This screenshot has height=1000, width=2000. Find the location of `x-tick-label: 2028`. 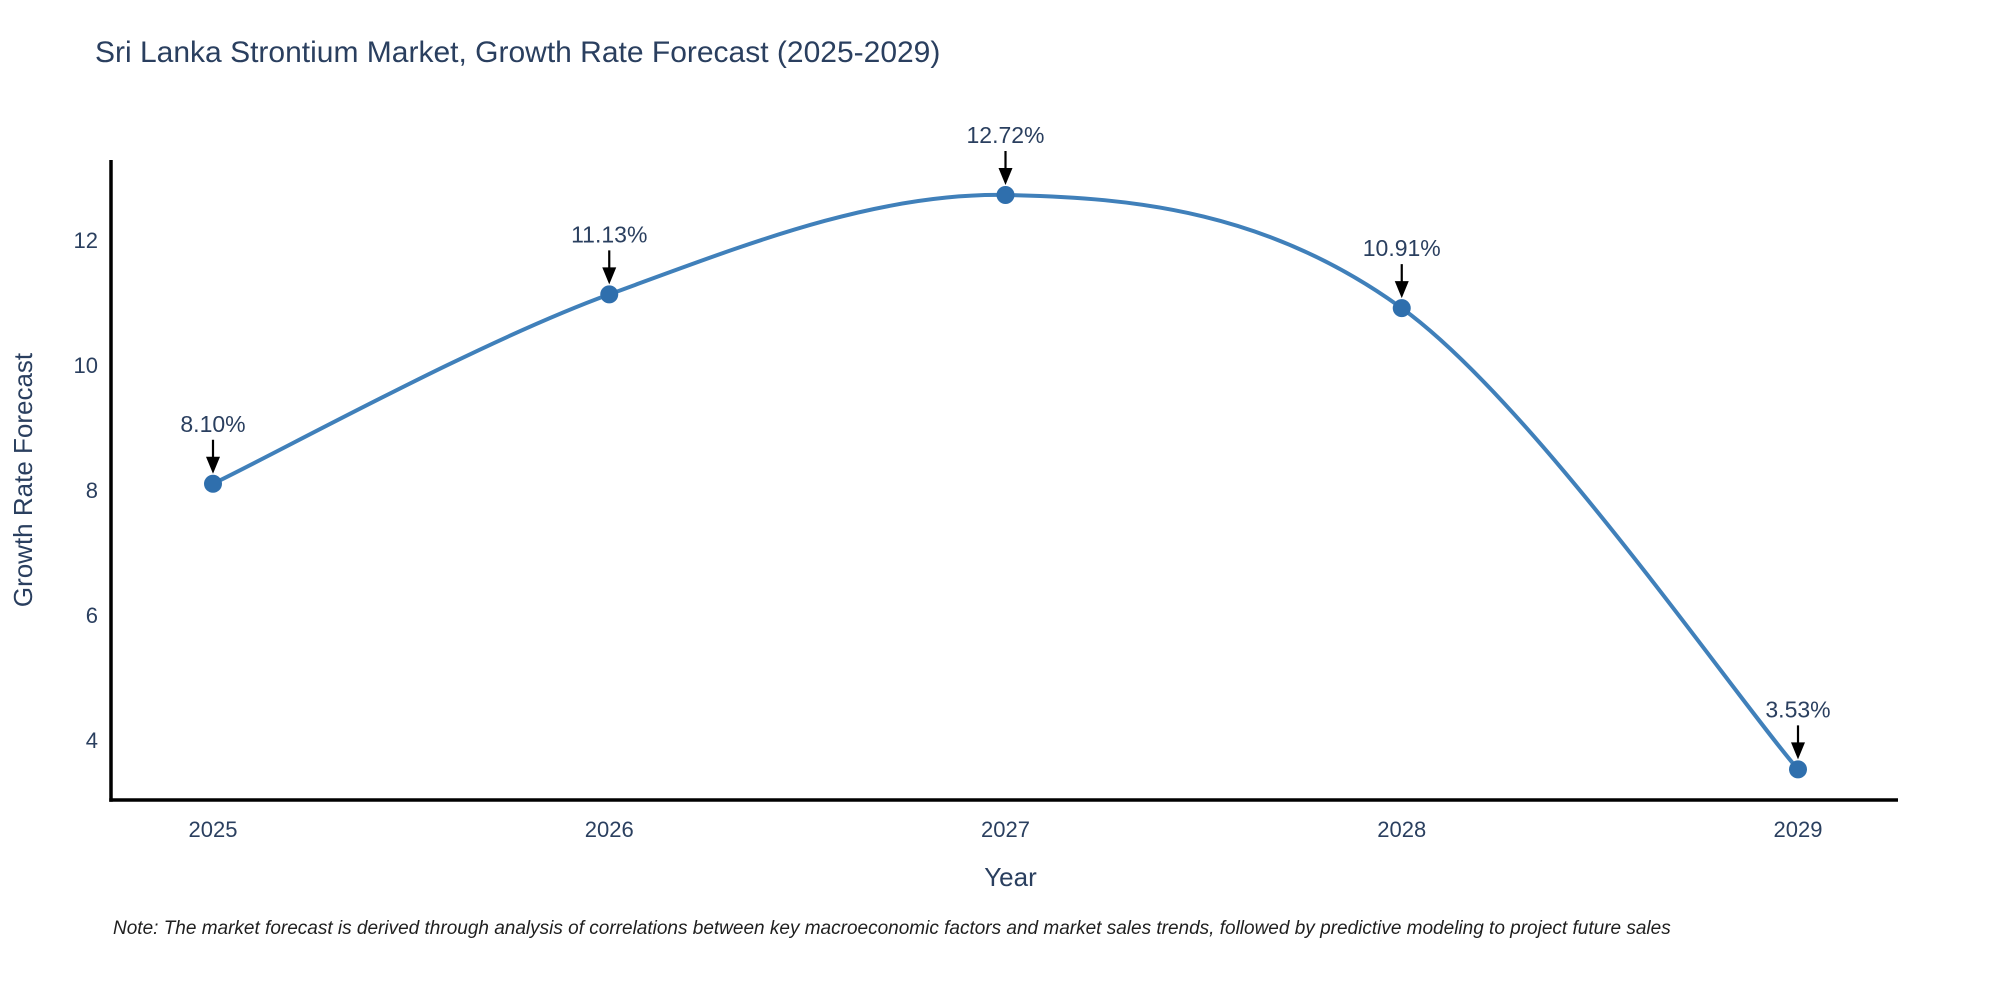

x-tick-label: 2028 is located at coordinates (1401, 829).